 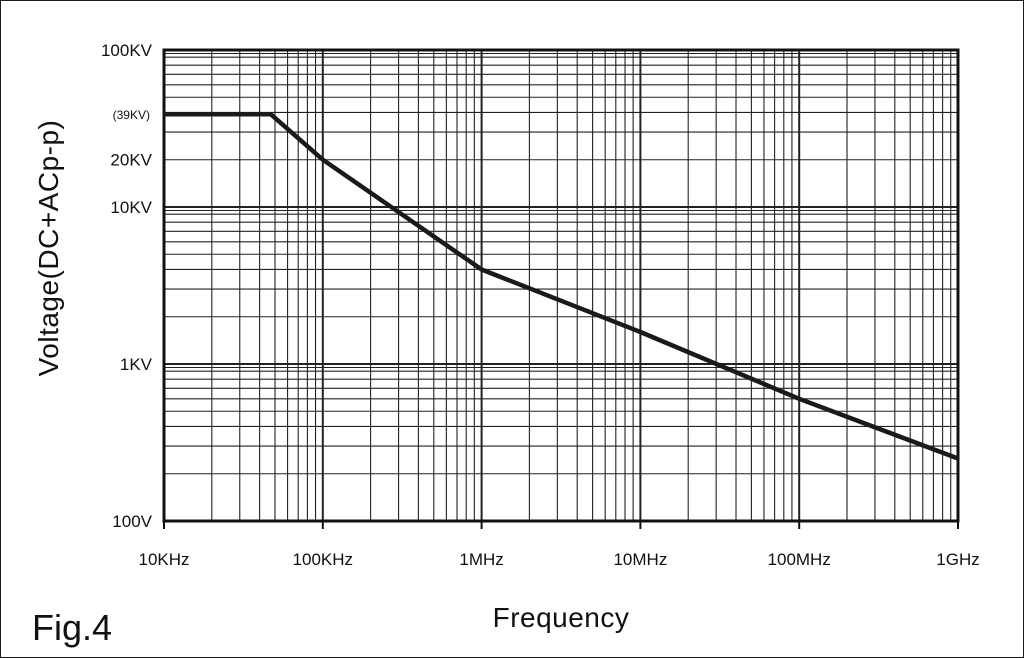 I want to click on x-tick-labels: 10KHz 100KHz 1MHz 10MHz 100MHz 1GHz, so click(x=559, y=545).